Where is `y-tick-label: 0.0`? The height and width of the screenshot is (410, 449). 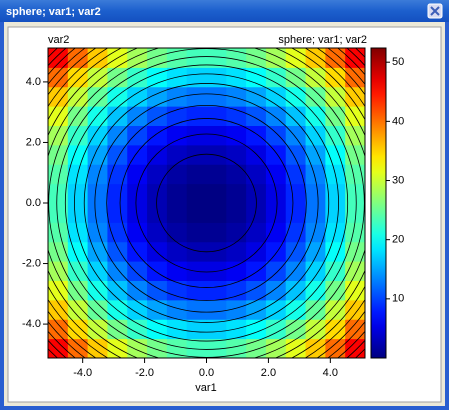
y-tick-label: 0.0 is located at coordinates (33, 203).